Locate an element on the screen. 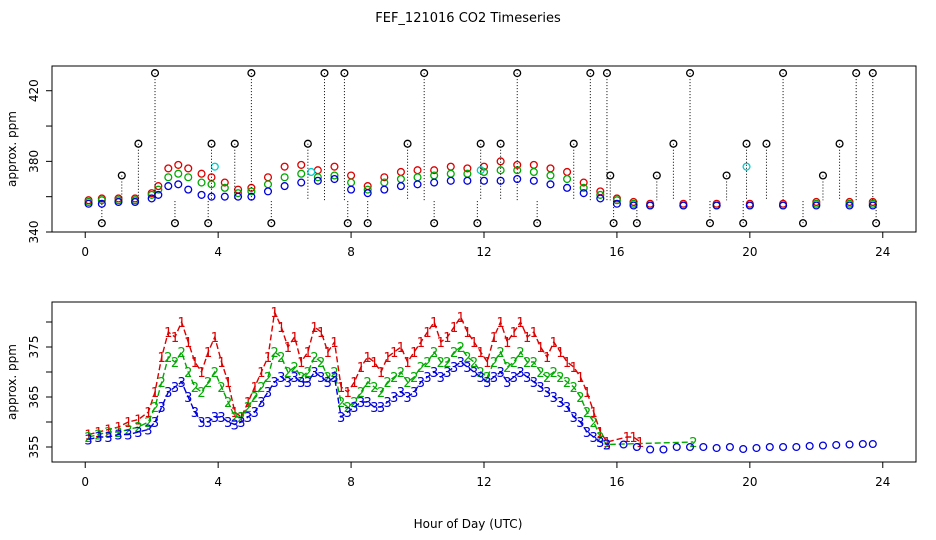 Image resolution: width=936 pixels, height=540 pixels. x-tick-label: 0 is located at coordinates (85, 482).